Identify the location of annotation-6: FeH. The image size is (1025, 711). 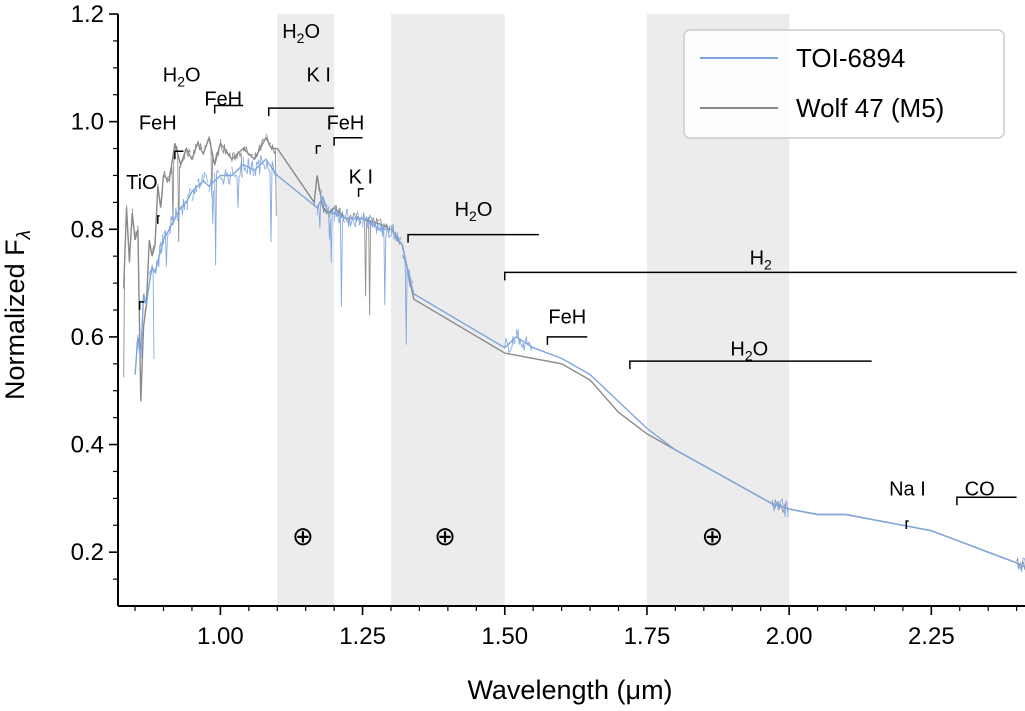
(346, 129).